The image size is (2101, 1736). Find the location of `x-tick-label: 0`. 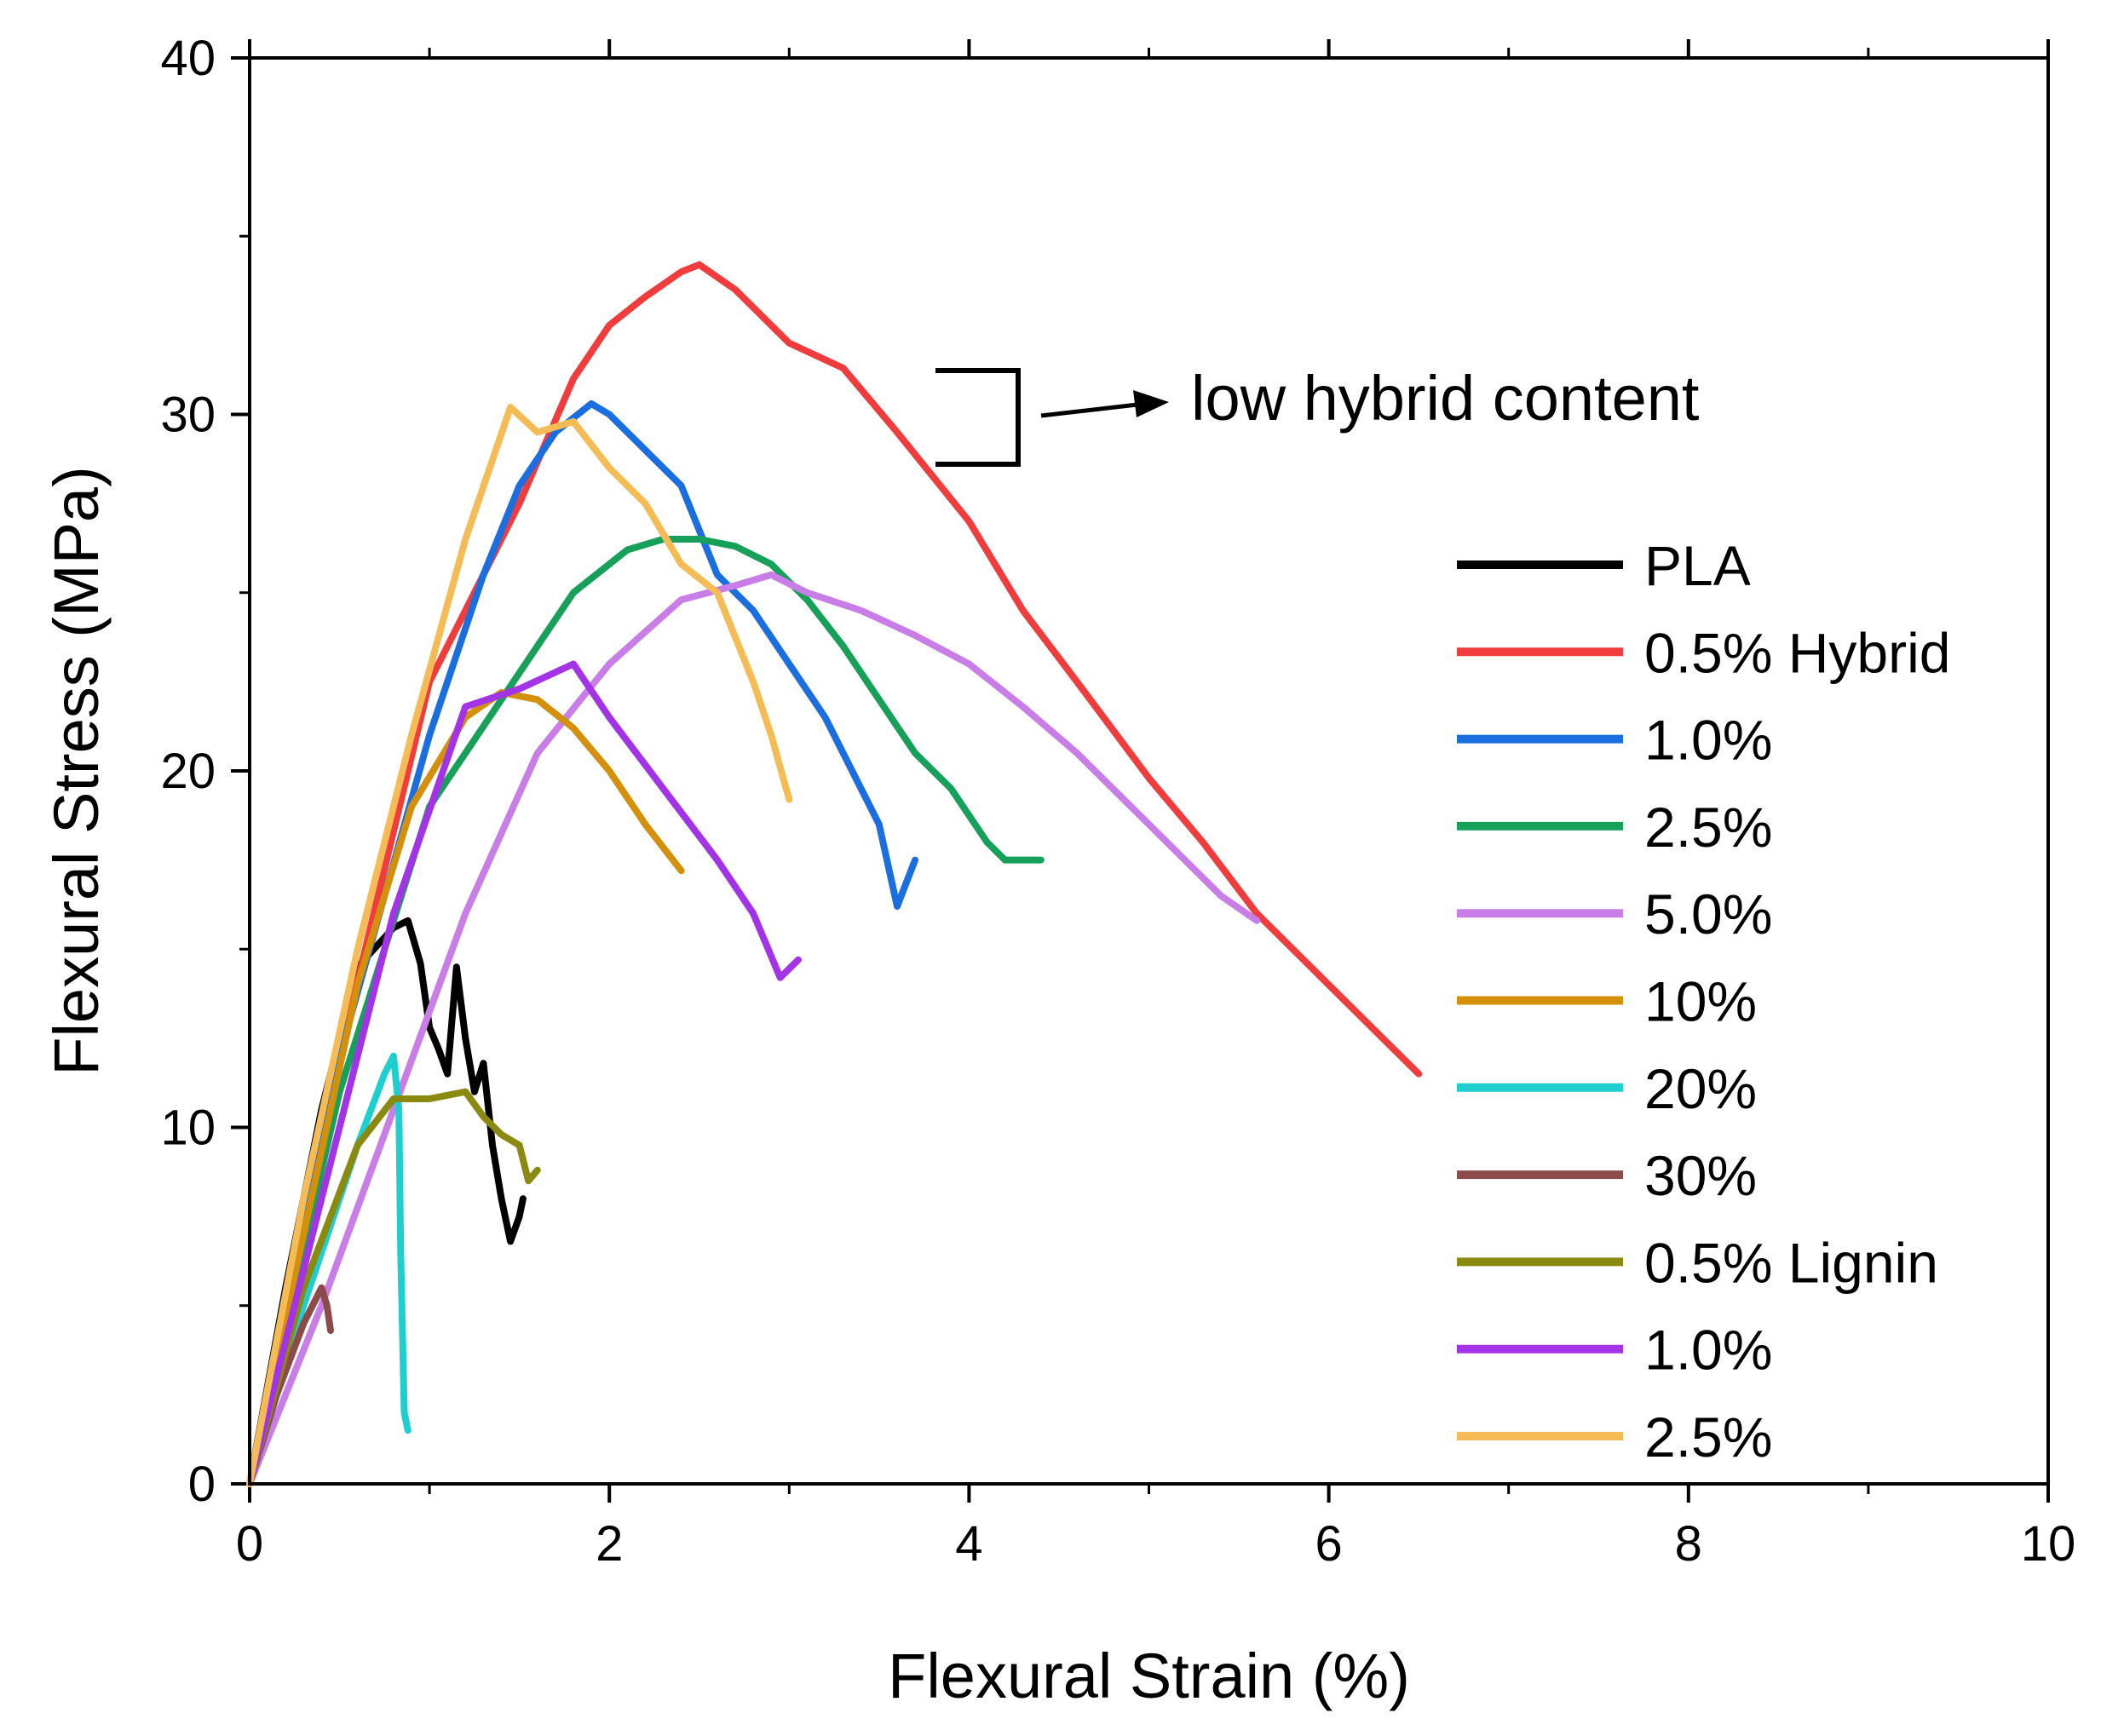

x-tick-label: 0 is located at coordinates (249, 1544).